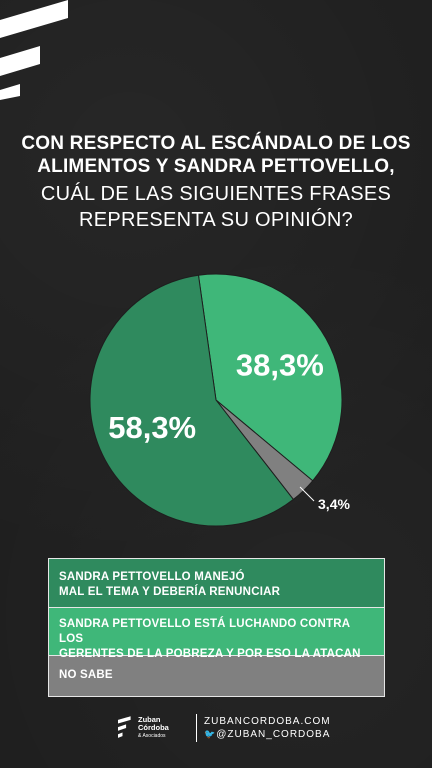 This screenshot has width=432, height=768. Describe the element at coordinates (216, 166) in the screenshot. I see `title-line-2: ALIMENTOS Y SANDRA PETTOVELLO,` at that location.